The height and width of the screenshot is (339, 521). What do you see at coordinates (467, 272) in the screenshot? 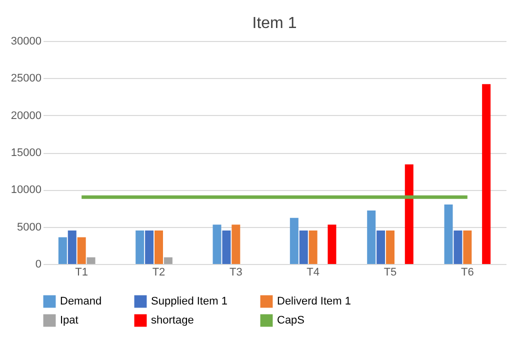
I see `x-tick-label: T6` at bounding box center [467, 272].